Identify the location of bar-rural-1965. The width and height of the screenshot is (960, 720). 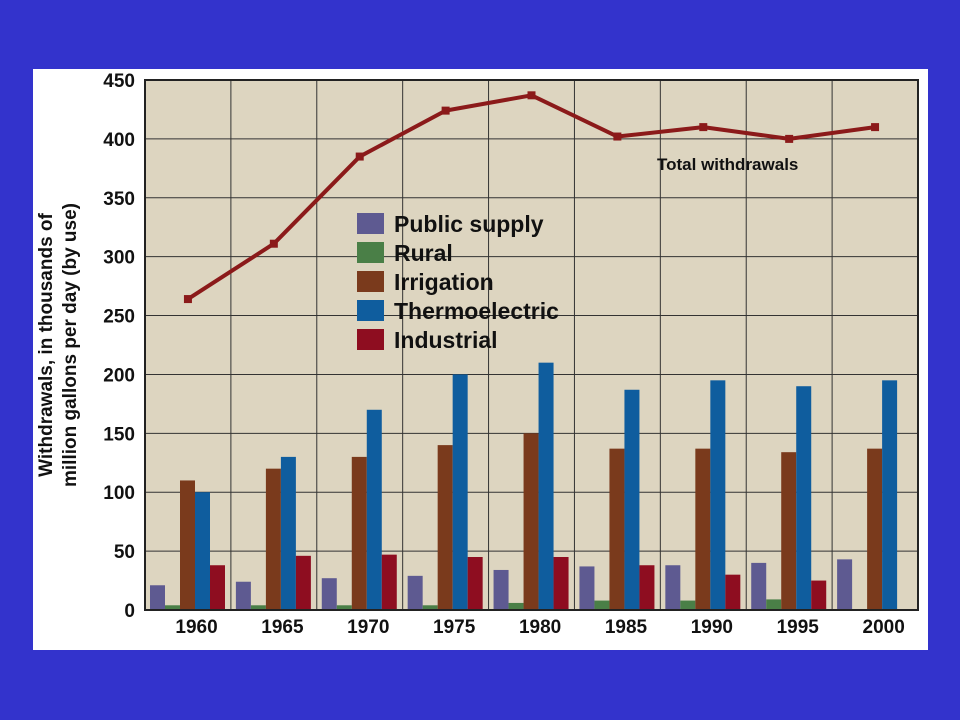
(258, 607).